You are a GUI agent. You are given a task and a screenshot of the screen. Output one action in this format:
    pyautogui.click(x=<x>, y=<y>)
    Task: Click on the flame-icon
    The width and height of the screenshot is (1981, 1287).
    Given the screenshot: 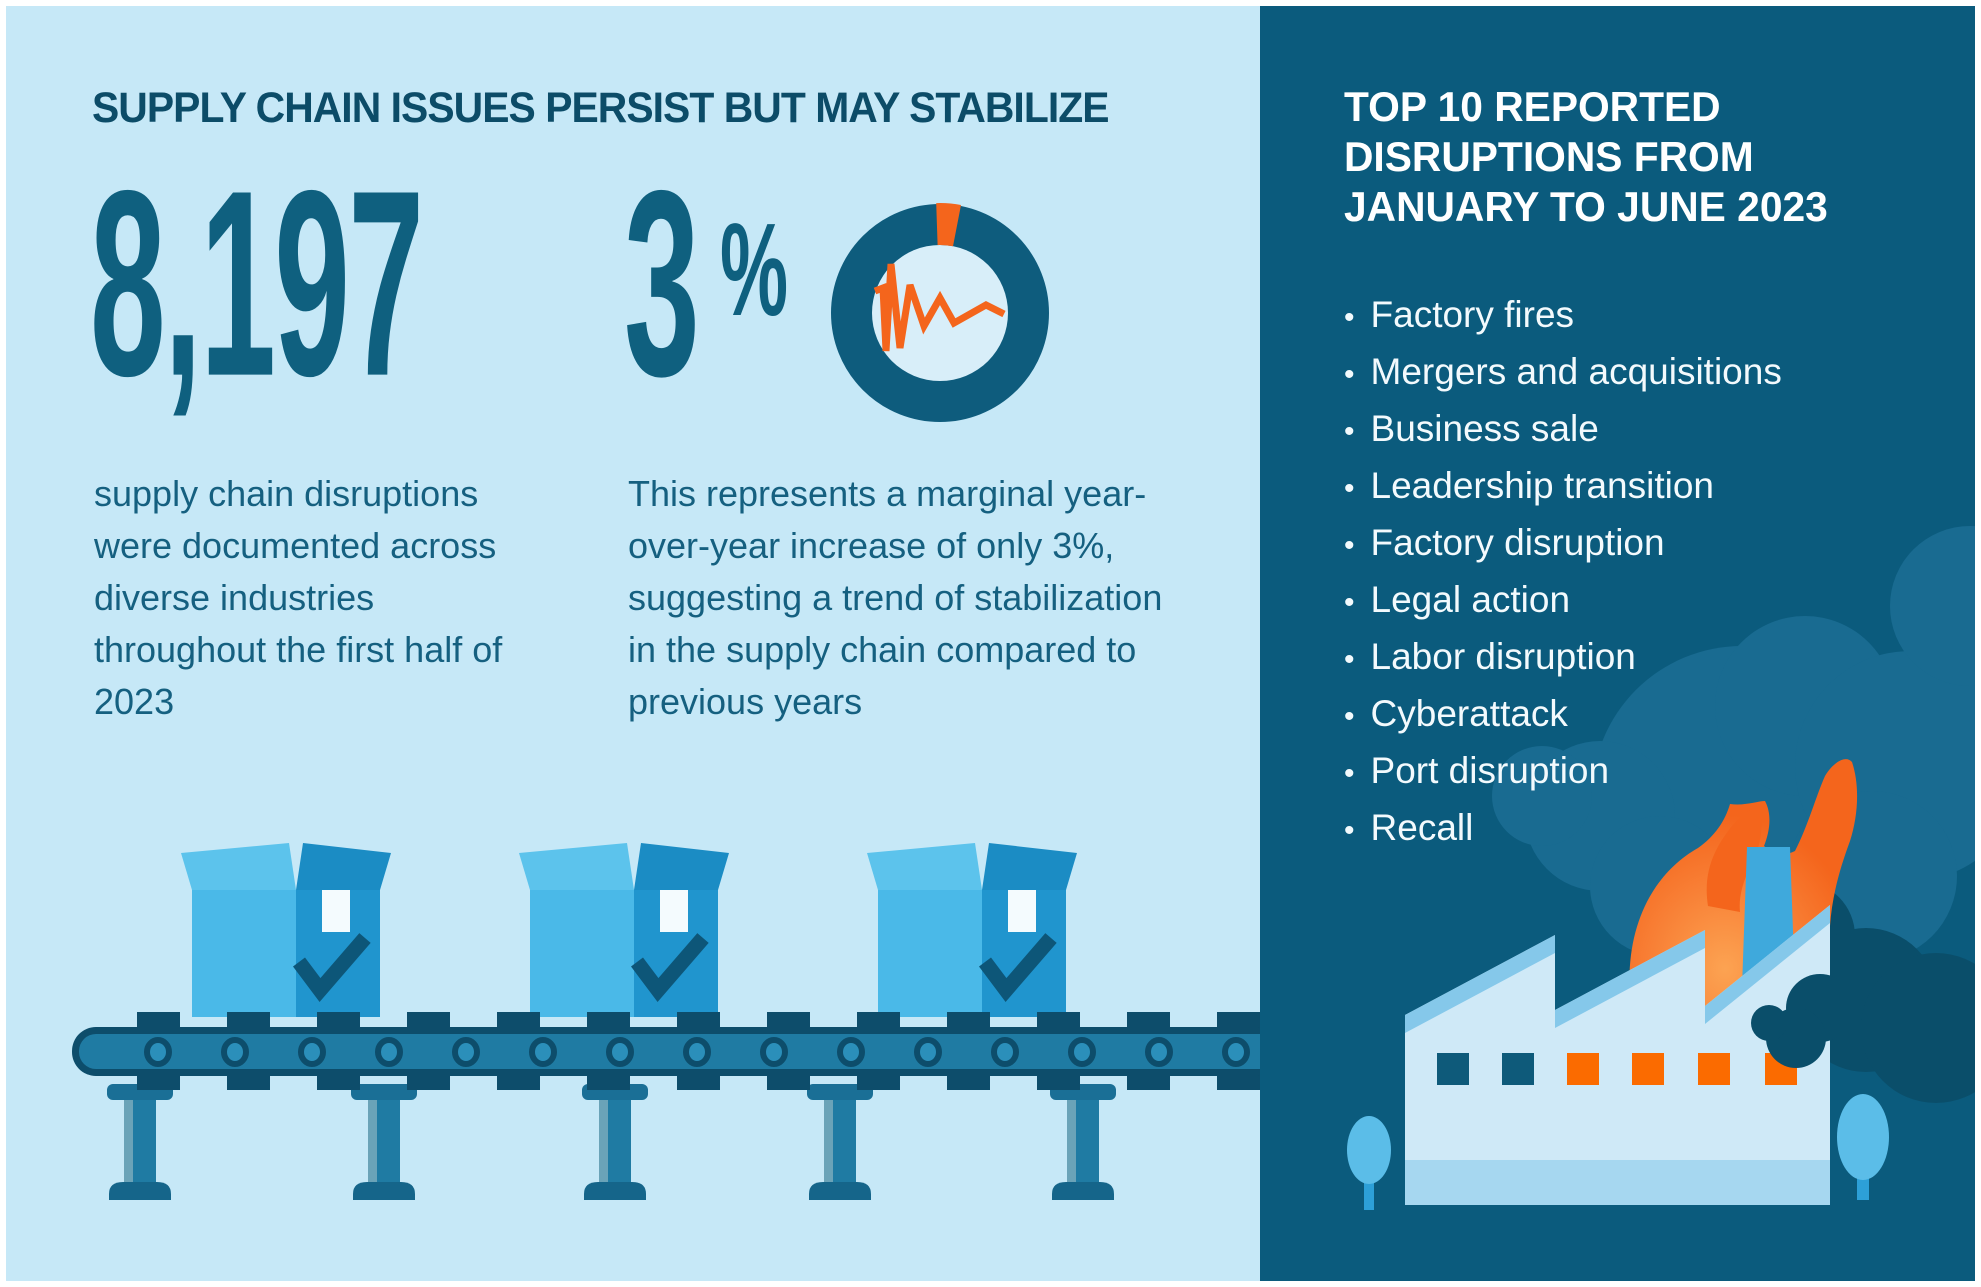 What is the action you would take?
    pyautogui.click(x=1735, y=856)
    